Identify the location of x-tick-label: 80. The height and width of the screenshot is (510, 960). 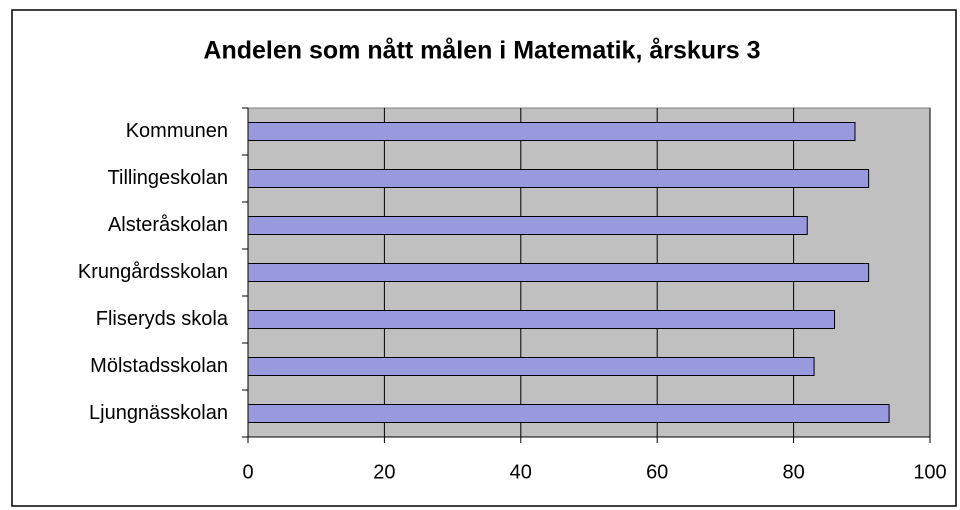
(793, 472).